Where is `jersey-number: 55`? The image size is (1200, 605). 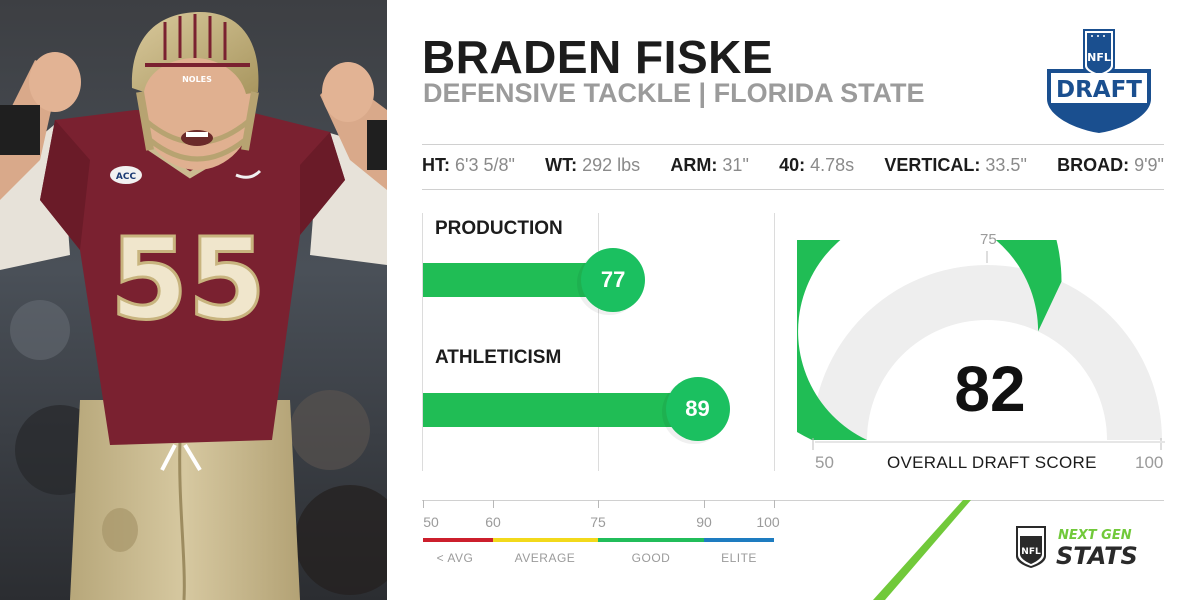 jersey-number: 55 is located at coordinates (188, 280).